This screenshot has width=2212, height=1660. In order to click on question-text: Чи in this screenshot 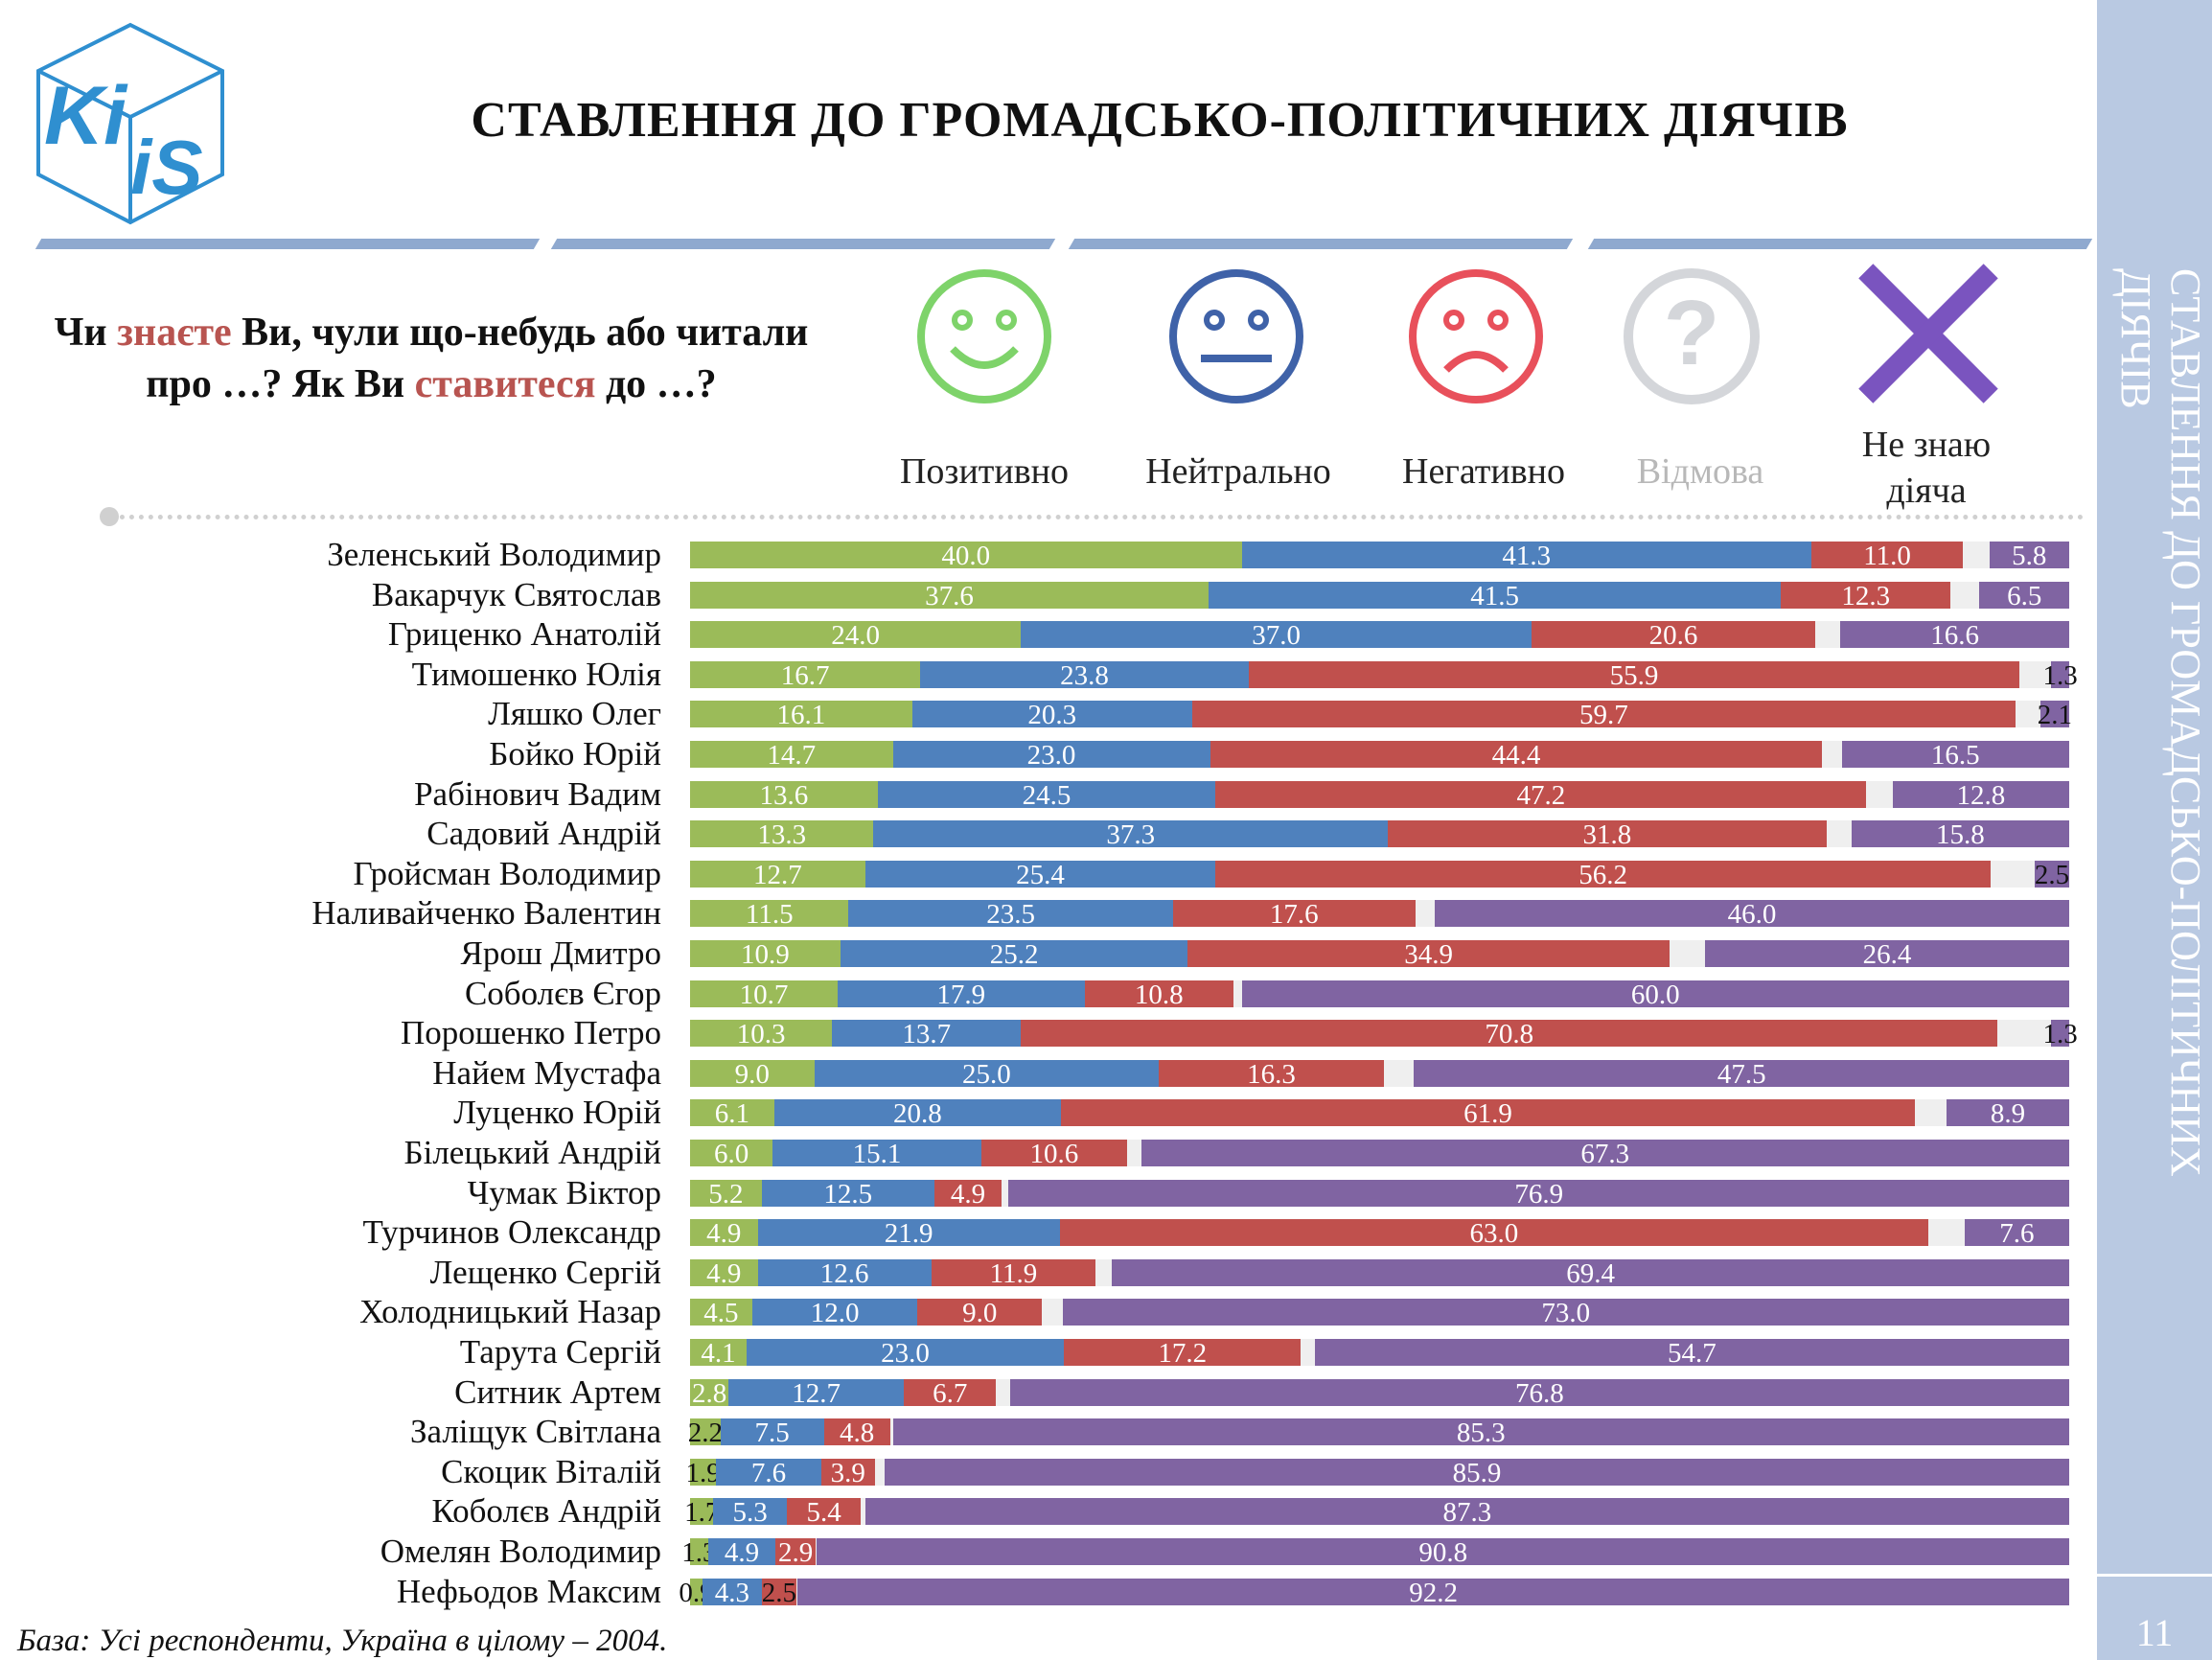, I will do `click(86, 333)`.